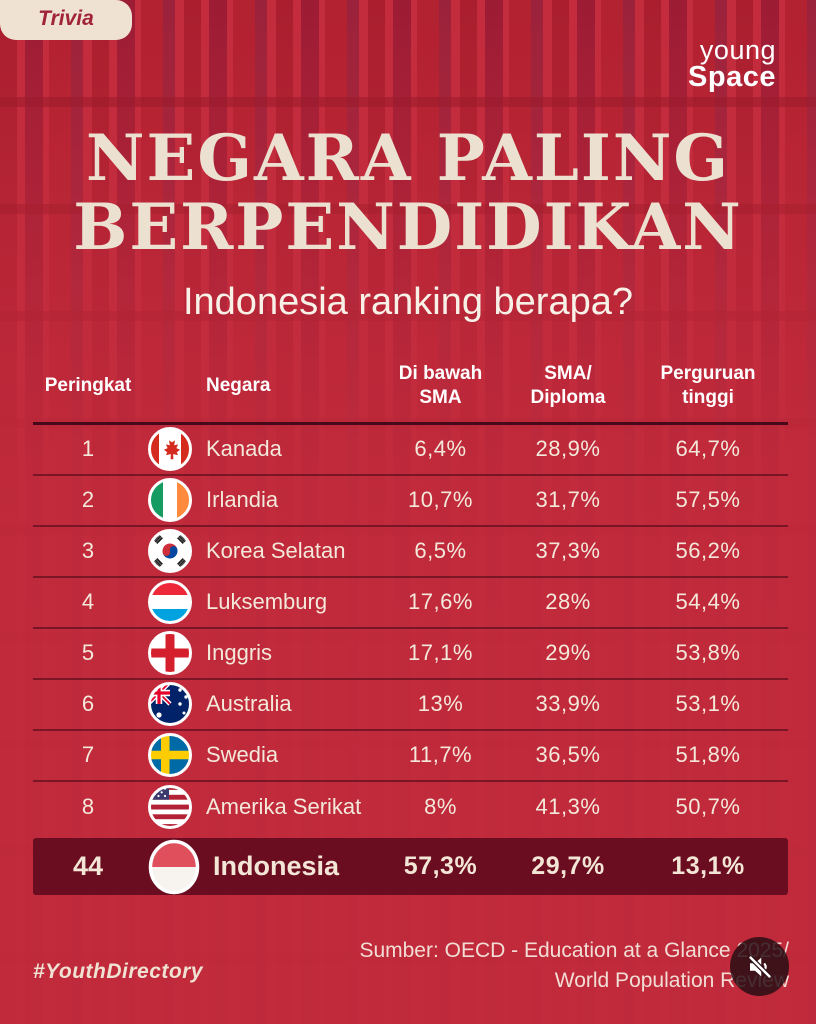  I want to click on country-cell: Indonesia, so click(258, 866).